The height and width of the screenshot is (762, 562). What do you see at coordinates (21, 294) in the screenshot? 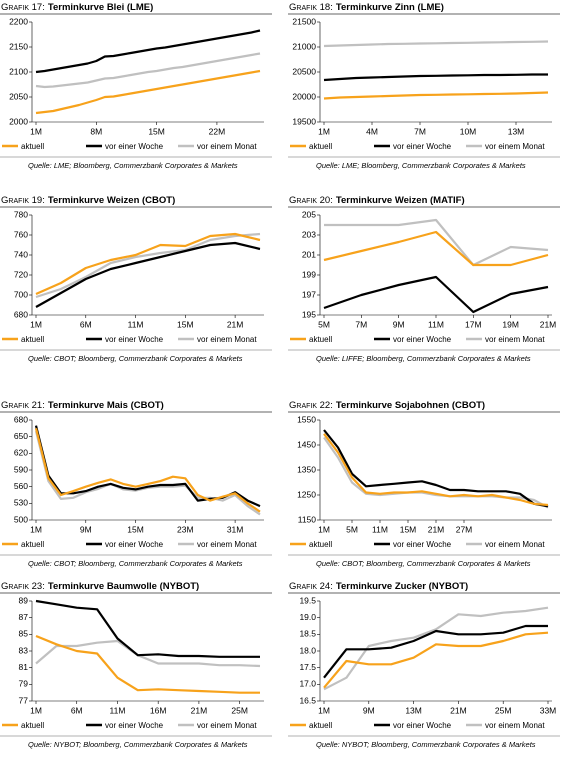
I see `y-tick-label: 700` at bounding box center [21, 294].